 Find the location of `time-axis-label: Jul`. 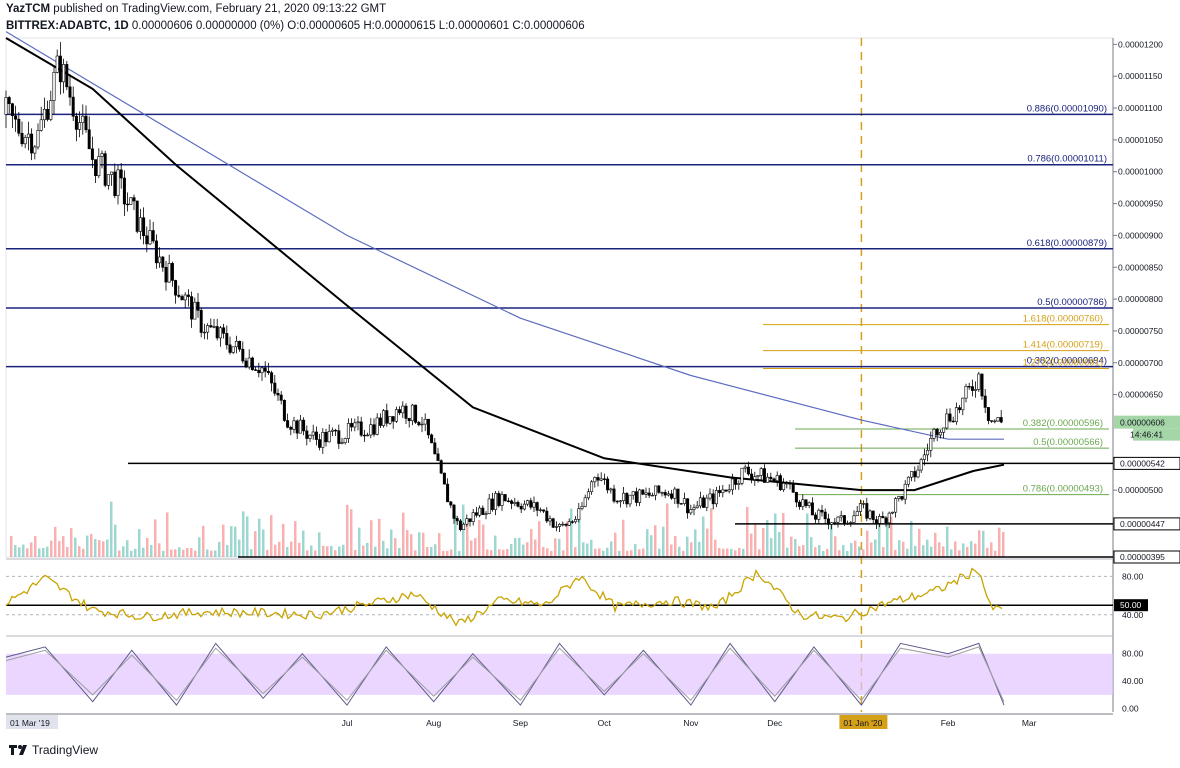

time-axis-label: Jul is located at coordinates (347, 723).